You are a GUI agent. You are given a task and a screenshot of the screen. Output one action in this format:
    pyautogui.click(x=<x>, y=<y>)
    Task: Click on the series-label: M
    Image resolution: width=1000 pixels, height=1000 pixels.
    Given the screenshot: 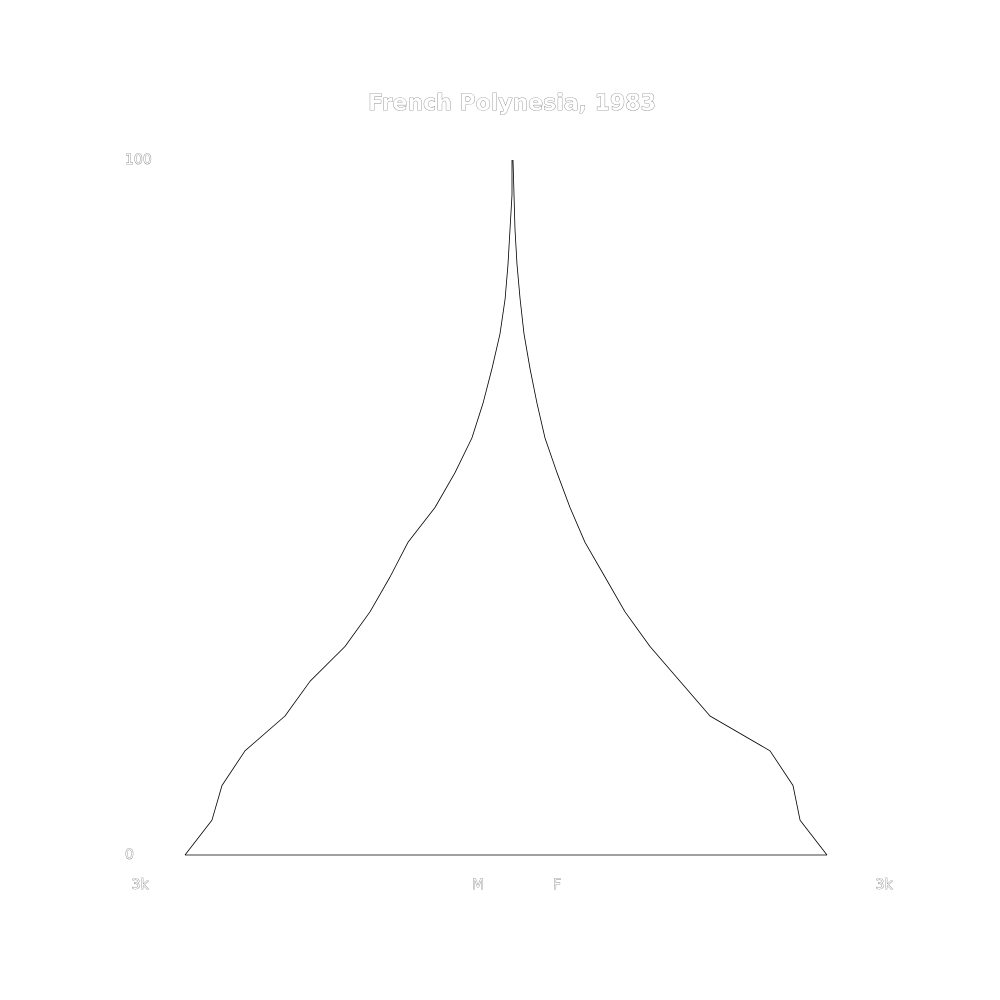 What is the action you would take?
    pyautogui.click(x=478, y=885)
    